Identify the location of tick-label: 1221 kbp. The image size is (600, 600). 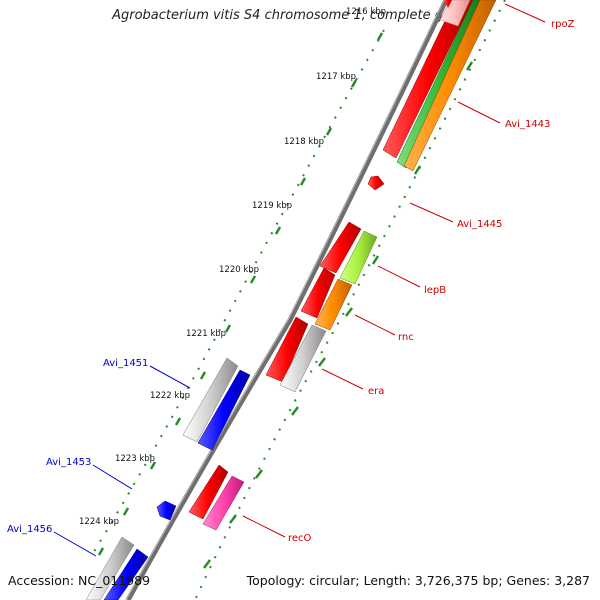
(206, 334).